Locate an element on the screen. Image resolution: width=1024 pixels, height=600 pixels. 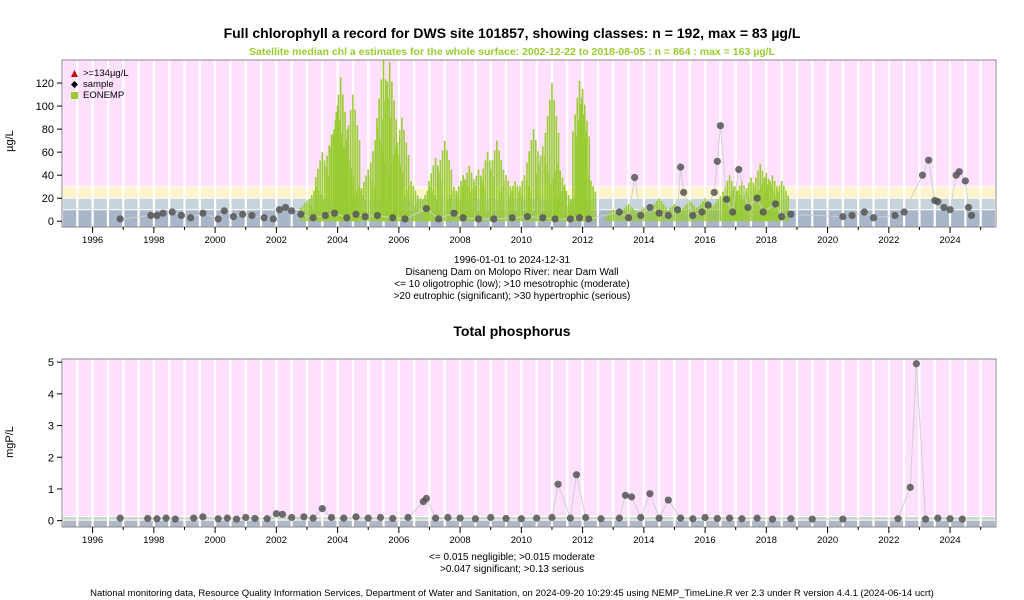
y-tick-label: 60 is located at coordinates (48, 153).